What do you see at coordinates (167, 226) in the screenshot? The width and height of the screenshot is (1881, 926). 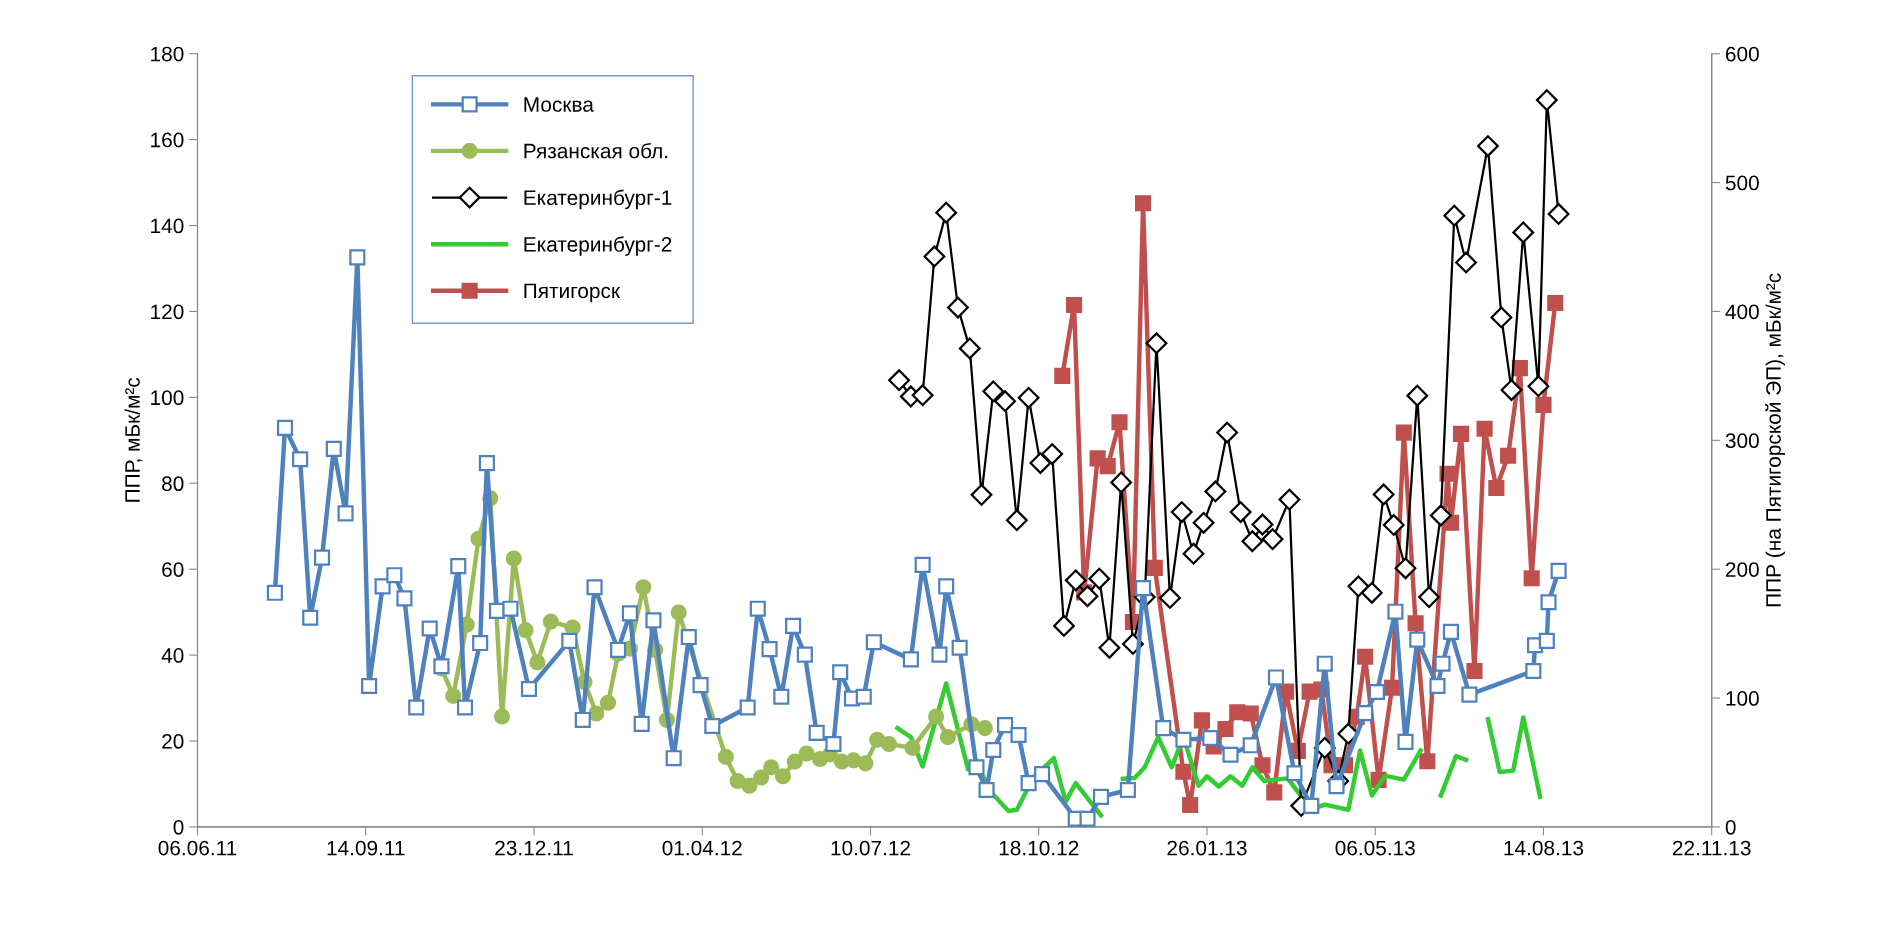 I see `y-tick-label: 140` at bounding box center [167, 226].